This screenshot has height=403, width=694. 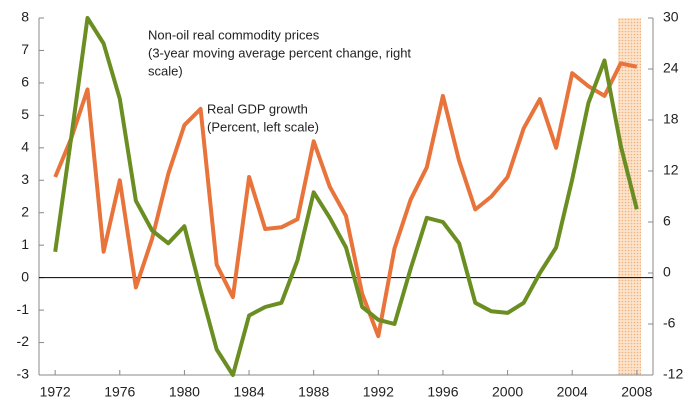 What do you see at coordinates (23, 341) in the screenshot?
I see `y-tick-label: -2` at bounding box center [23, 341].